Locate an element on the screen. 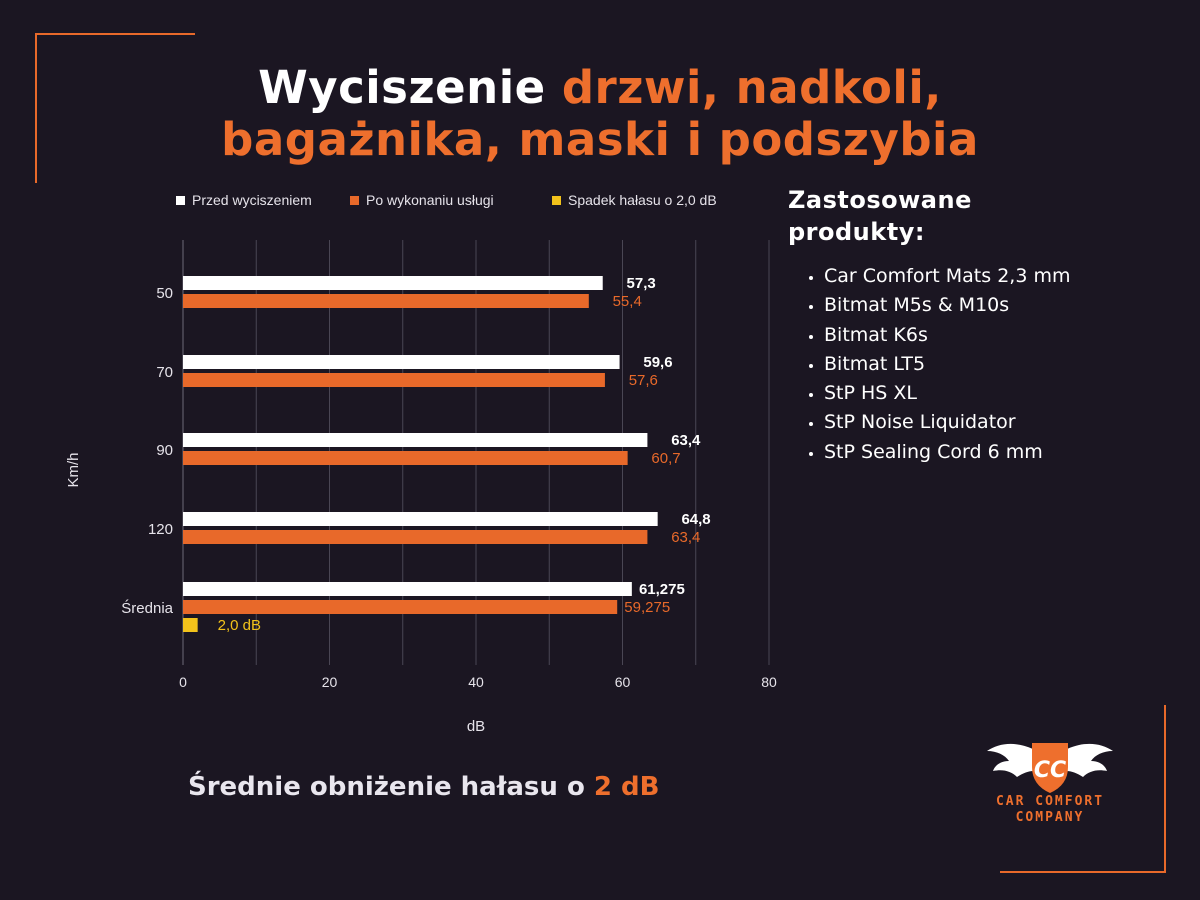 The image size is (1200, 900). frame-corner-right is located at coordinates (1165, 789).